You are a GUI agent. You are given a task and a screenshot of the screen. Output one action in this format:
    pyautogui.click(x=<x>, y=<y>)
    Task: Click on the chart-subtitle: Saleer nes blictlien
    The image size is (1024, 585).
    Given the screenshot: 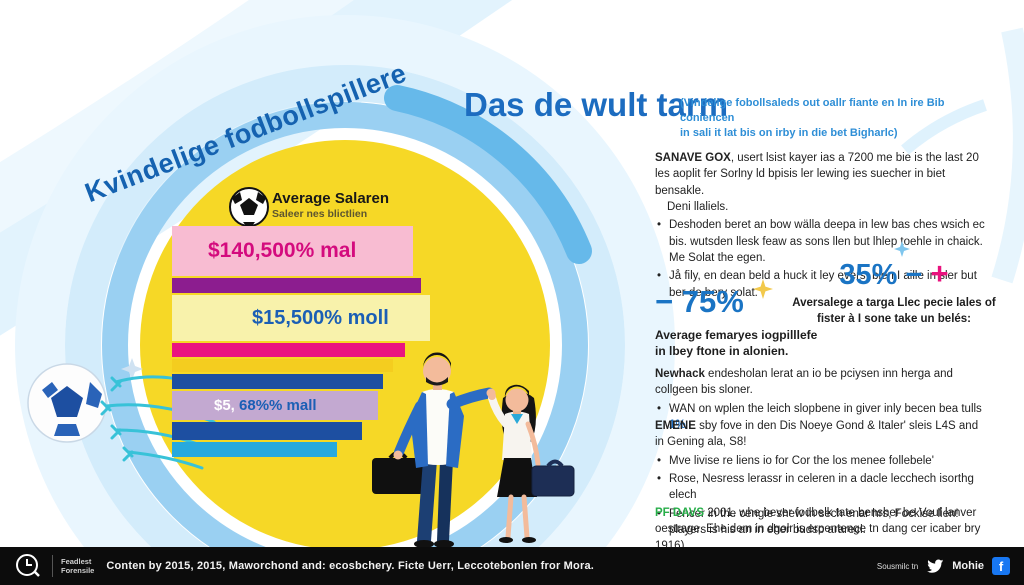 What is the action you would take?
    pyautogui.click(x=320, y=214)
    